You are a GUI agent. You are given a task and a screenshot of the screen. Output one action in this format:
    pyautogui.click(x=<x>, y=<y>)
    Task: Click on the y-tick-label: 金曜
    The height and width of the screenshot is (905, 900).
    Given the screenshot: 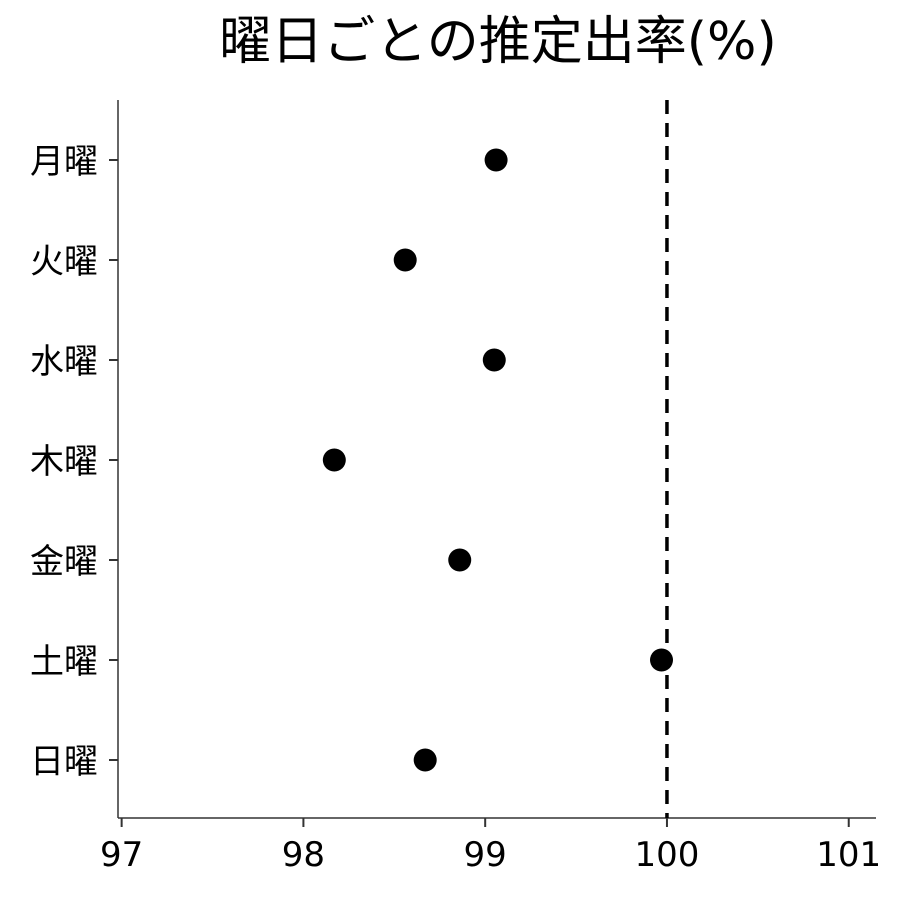 What is the action you would take?
    pyautogui.click(x=64, y=562)
    